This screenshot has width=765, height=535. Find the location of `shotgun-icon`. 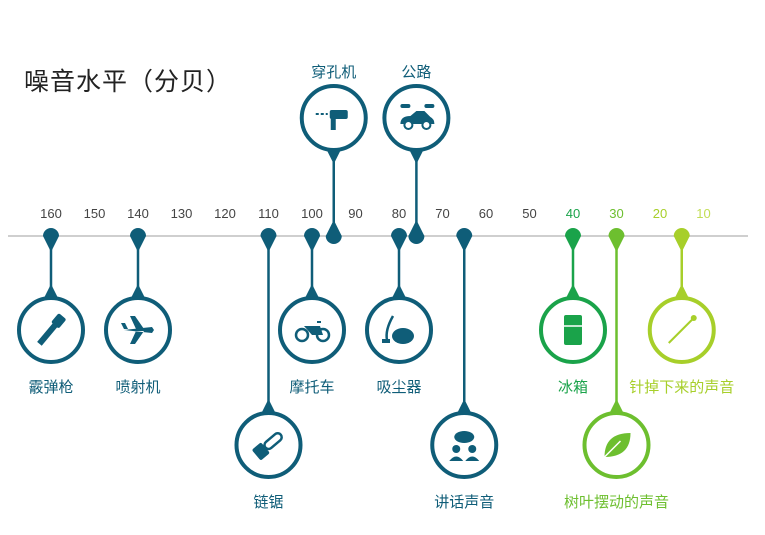

shotgun-icon is located at coordinates (51, 329).